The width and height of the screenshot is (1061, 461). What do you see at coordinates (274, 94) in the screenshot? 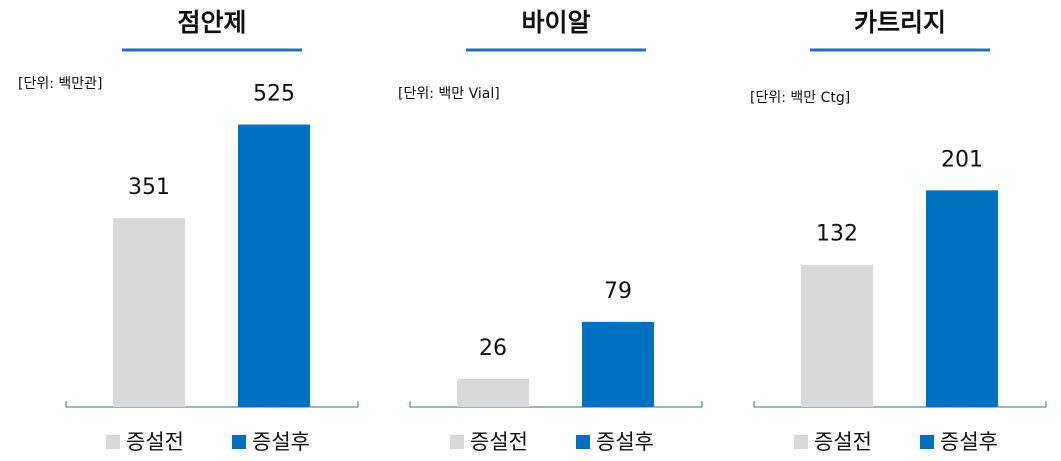
I see `value-label: 525` at bounding box center [274, 94].